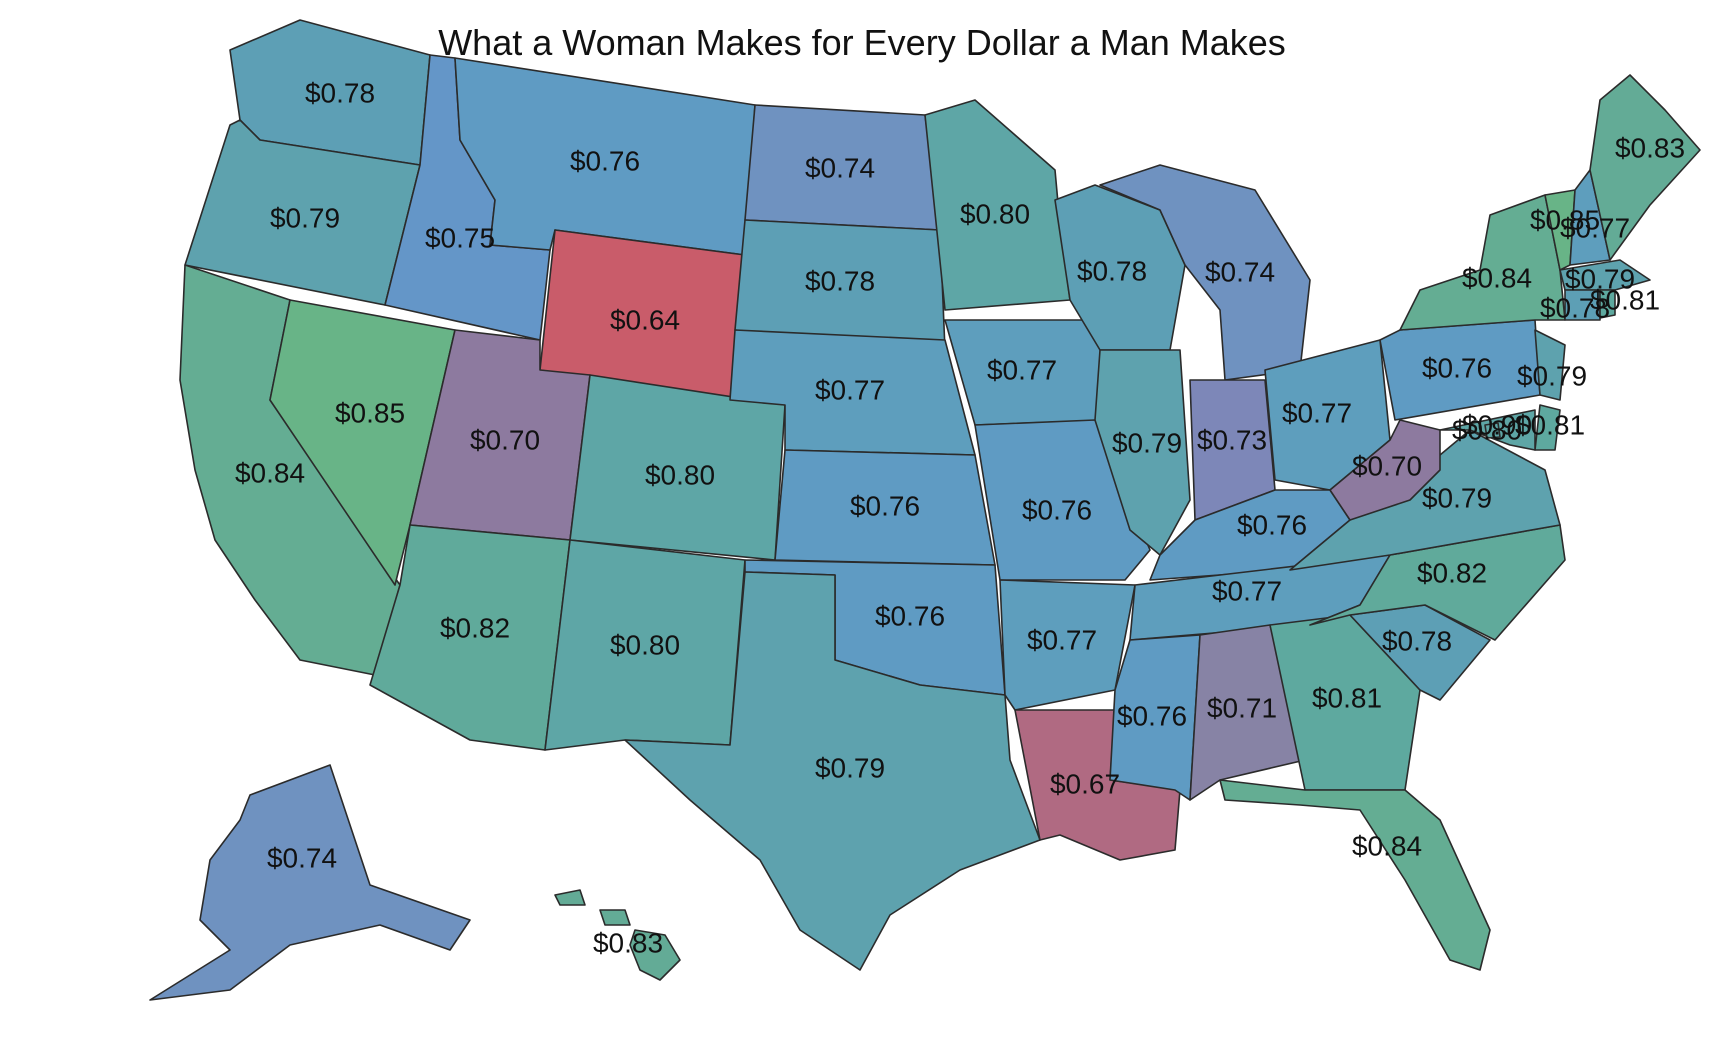  What do you see at coordinates (645, 319) in the screenshot?
I see `label-wy: $0.64` at bounding box center [645, 319].